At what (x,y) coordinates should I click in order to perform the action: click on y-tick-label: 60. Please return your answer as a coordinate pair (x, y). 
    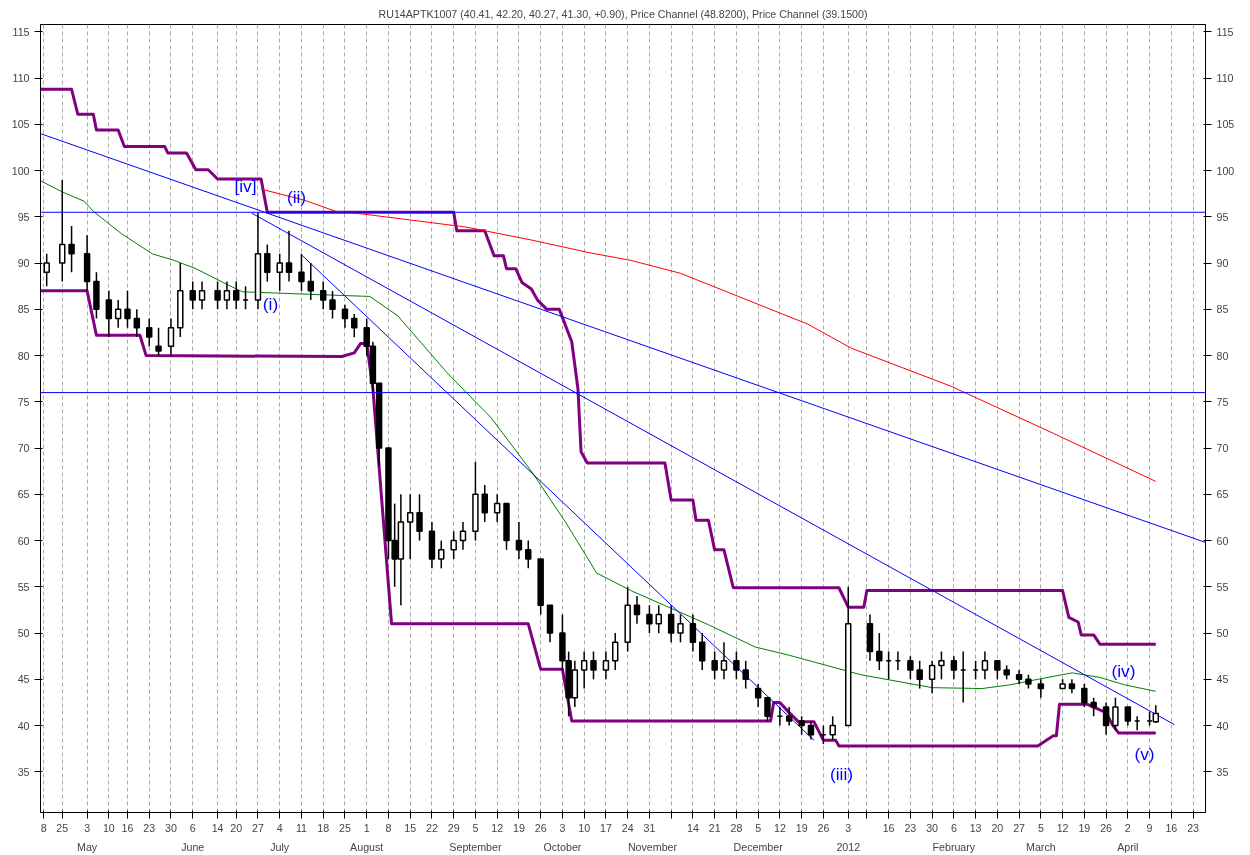
    Looking at the image, I should click on (23, 540).